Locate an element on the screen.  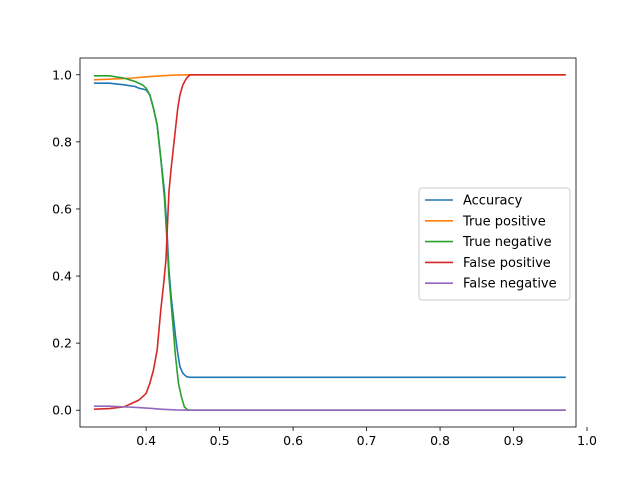
legend-label-true-positive: True positive is located at coordinates (504, 221).